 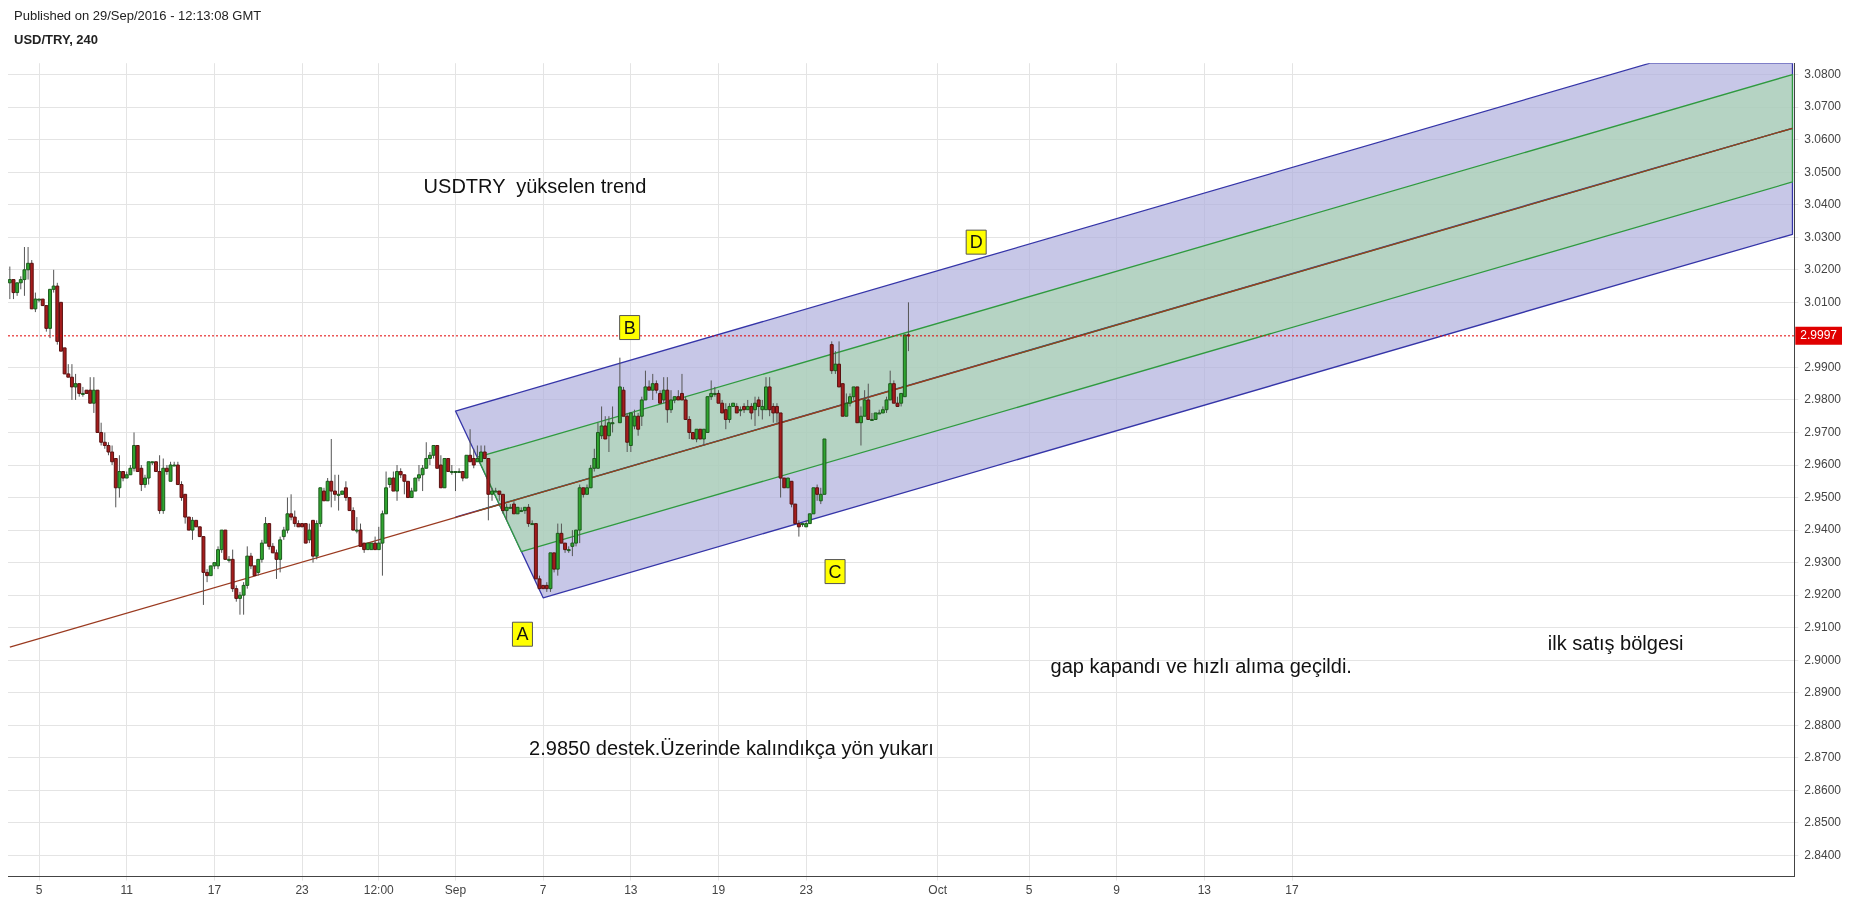 What do you see at coordinates (718, 890) in the screenshot?
I see `x-tick-label: 19` at bounding box center [718, 890].